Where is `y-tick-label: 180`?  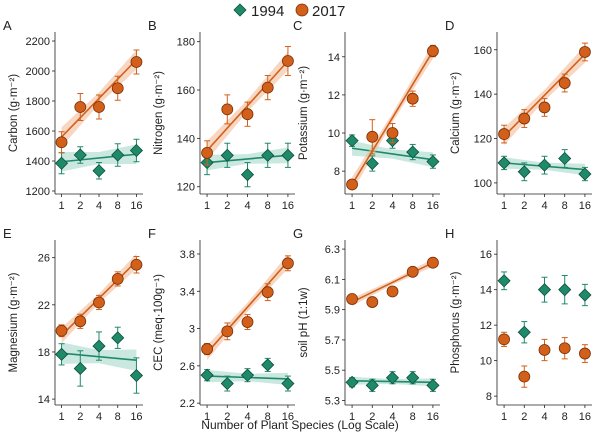 y-tick-label: 180 is located at coordinates (186, 43).